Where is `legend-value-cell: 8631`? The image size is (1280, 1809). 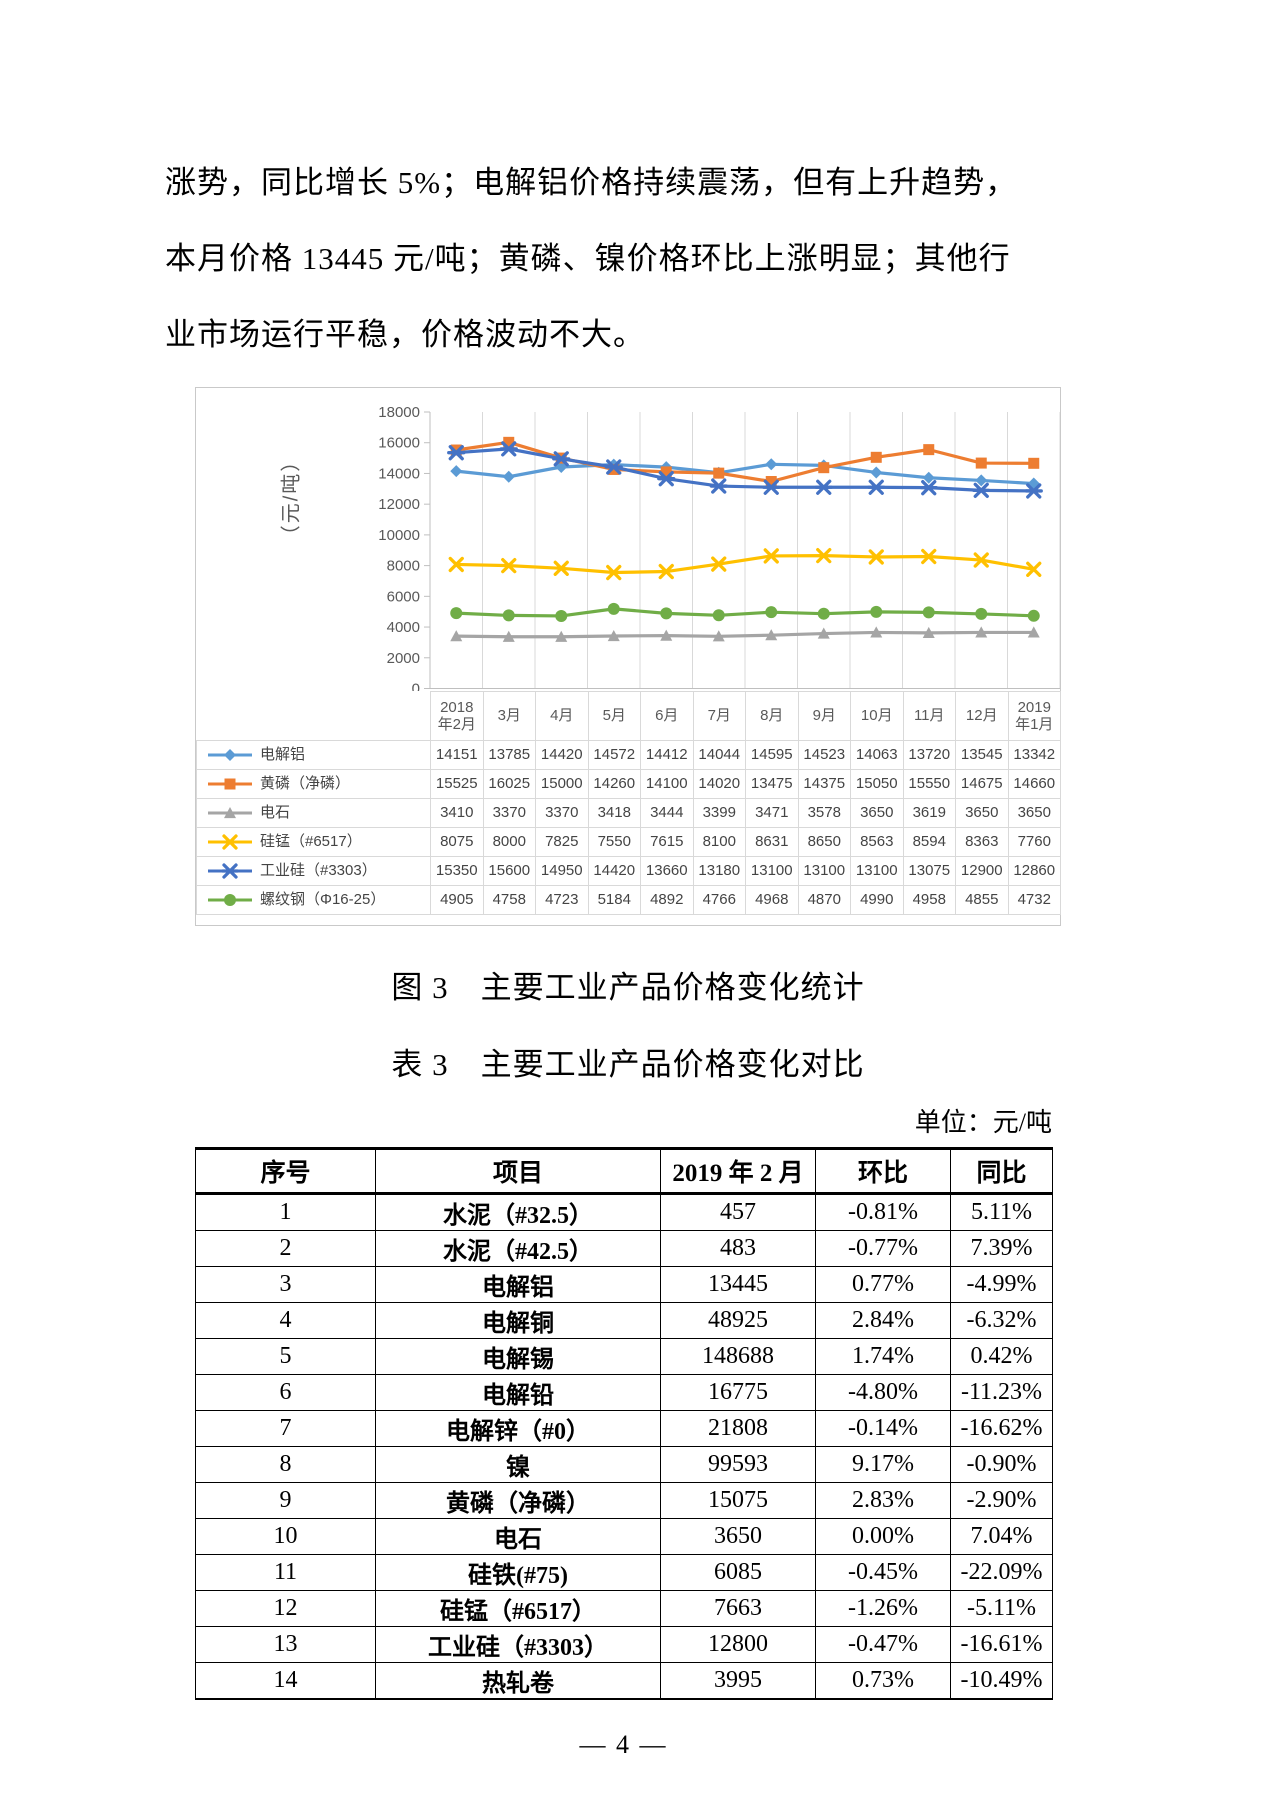 legend-value-cell: 8631 is located at coordinates (772, 842).